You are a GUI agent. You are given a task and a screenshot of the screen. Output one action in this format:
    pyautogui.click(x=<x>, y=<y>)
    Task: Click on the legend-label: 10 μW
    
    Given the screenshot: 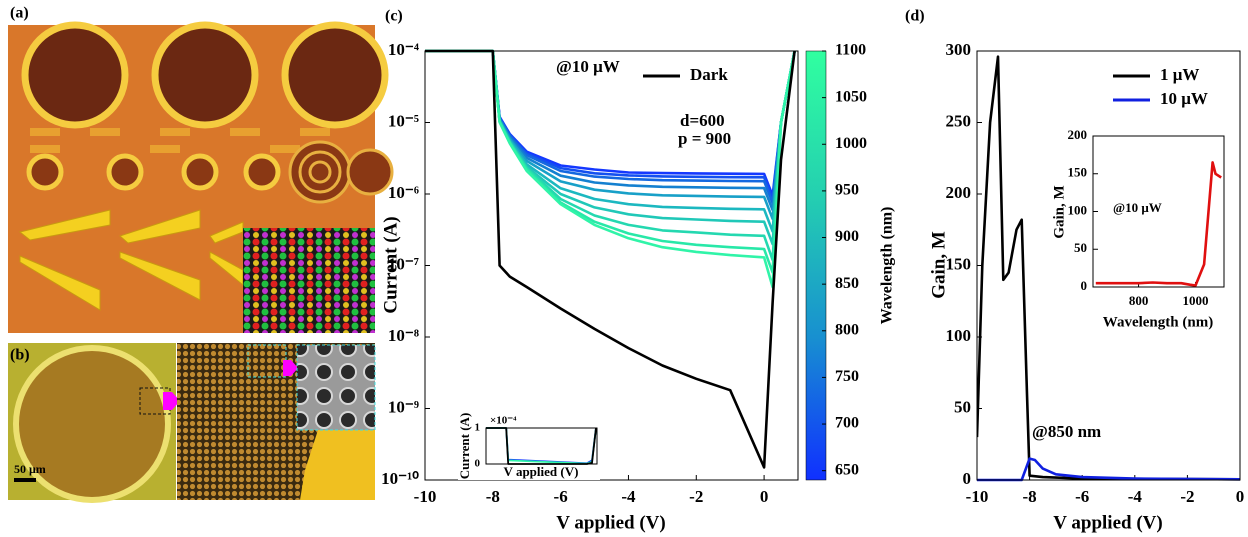 What is the action you would take?
    pyautogui.click(x=1184, y=98)
    